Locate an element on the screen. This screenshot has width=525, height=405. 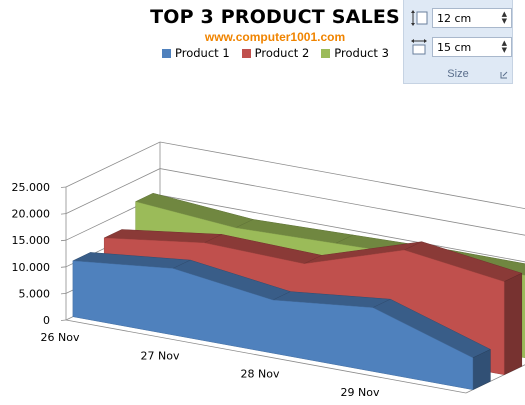
legend-item-product-3: Product 3 is located at coordinates (355, 53).